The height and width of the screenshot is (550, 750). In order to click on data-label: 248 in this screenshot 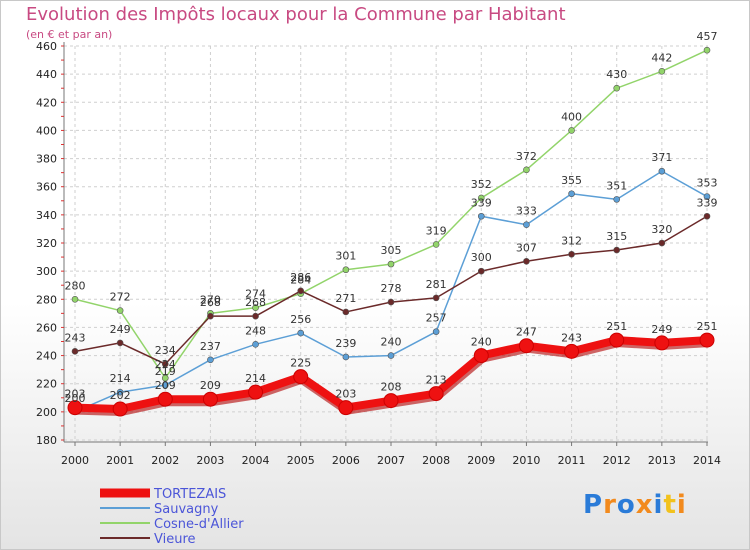, I will do `click(255, 330)`.